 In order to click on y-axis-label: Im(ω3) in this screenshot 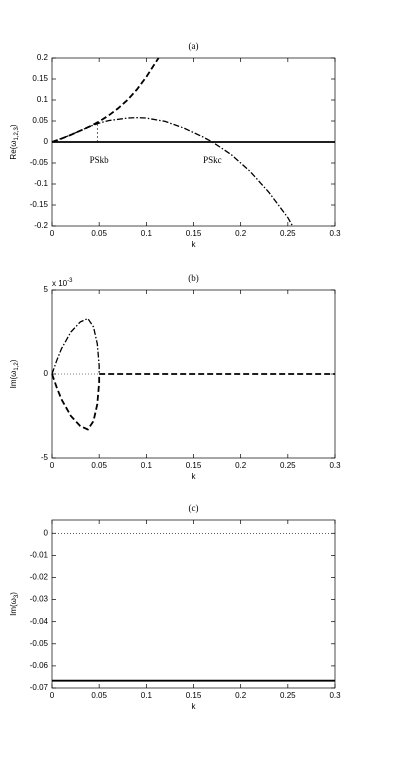, I will do `click(14, 604)`.